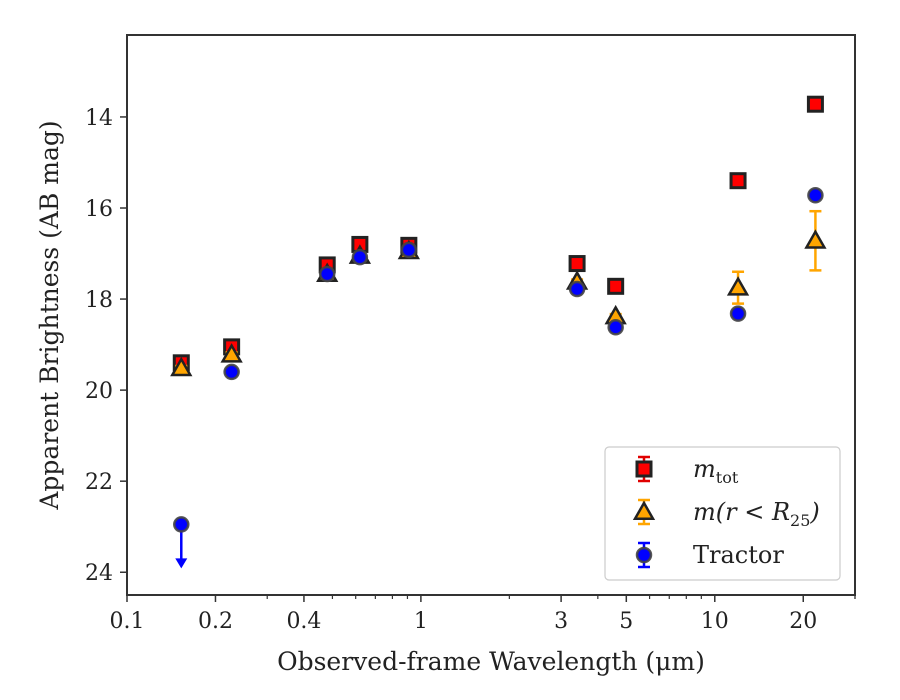 This screenshot has width=900, height=700. What do you see at coordinates (738, 555) in the screenshot?
I see `legend-label: Tractor` at bounding box center [738, 555].